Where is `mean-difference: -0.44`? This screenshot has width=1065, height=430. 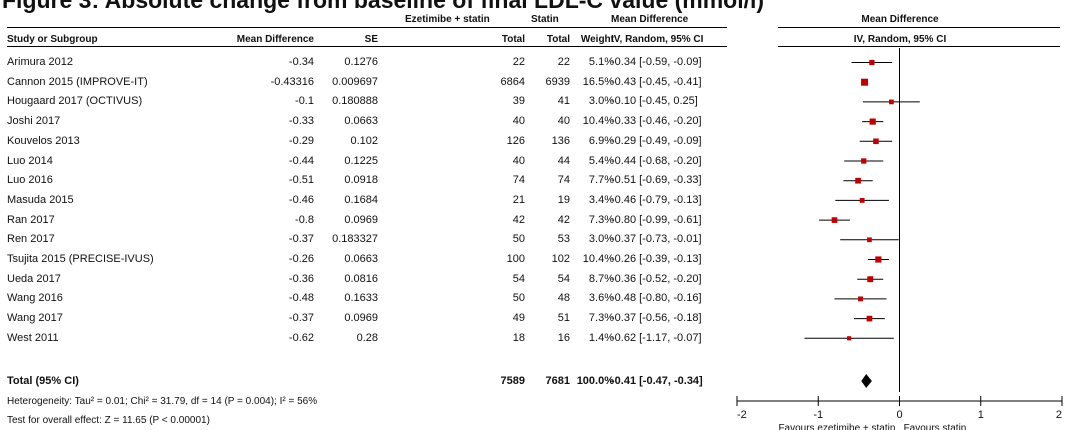
mean-difference: -0.44 is located at coordinates (301, 160).